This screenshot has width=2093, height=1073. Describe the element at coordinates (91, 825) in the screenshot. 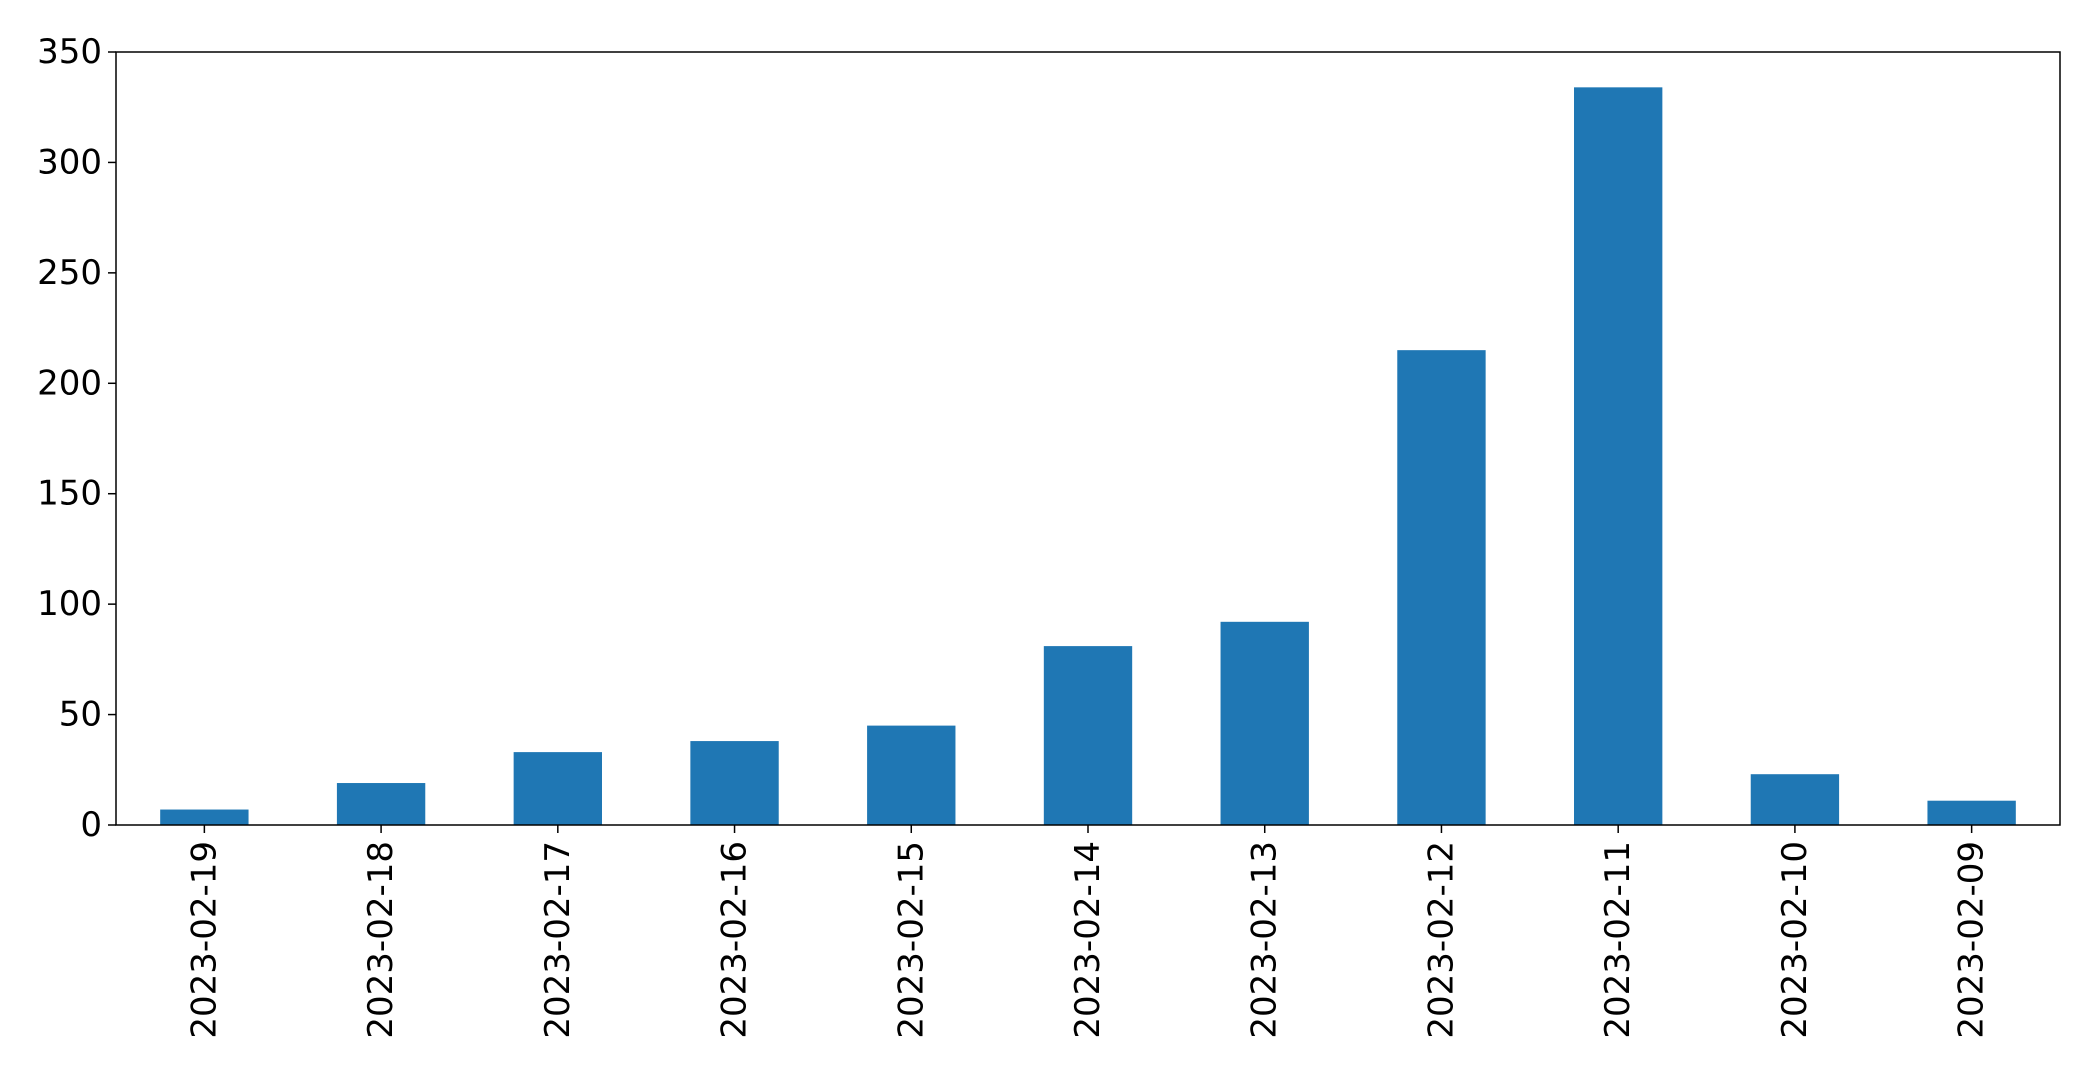

I see `y-tick-label: 0` at that location.